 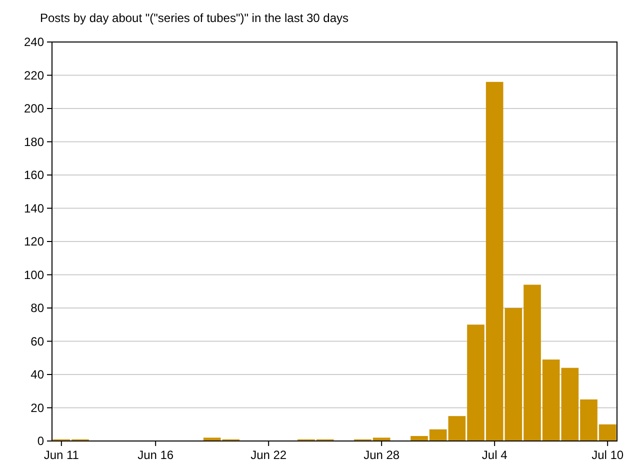 What do you see at coordinates (34, 75) in the screenshot?
I see `y-tick-label: 220` at bounding box center [34, 75].